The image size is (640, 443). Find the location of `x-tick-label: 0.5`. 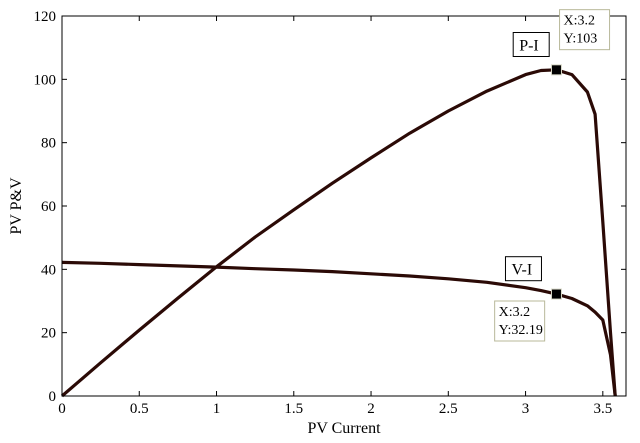

x-tick-label: 0.5 is located at coordinates (139, 409).